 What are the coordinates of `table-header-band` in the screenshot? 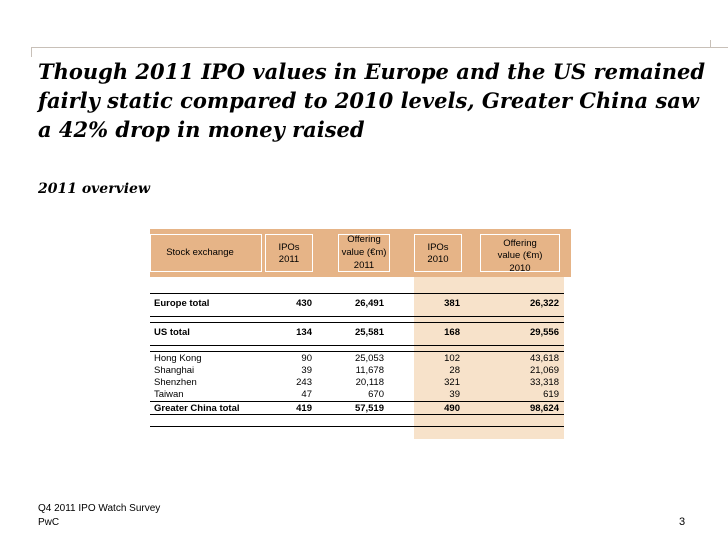 It's located at (360, 253).